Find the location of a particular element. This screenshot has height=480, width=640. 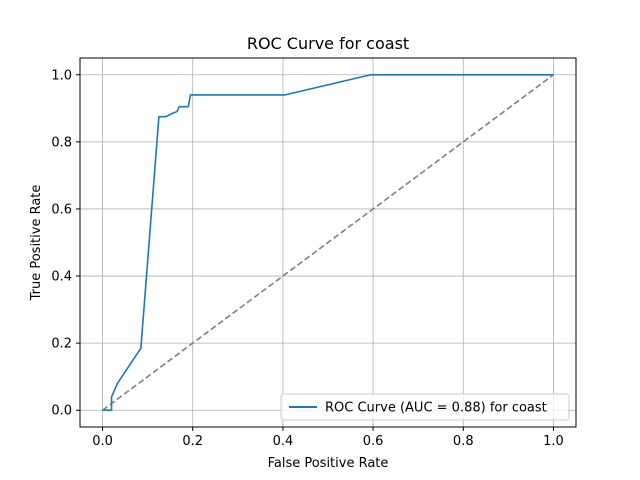

x-tick-label: 0.6 is located at coordinates (373, 441).